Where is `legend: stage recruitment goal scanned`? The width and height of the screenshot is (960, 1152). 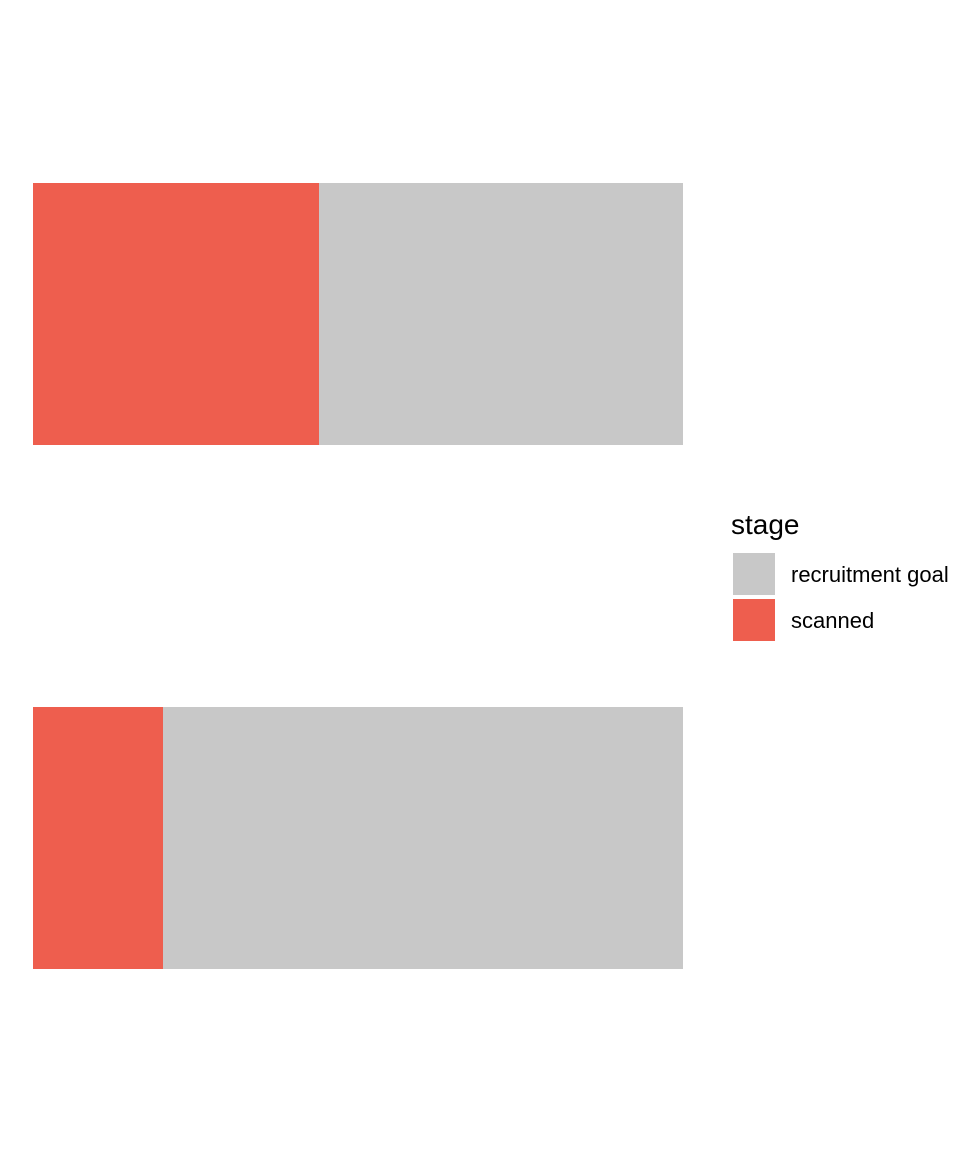
legend: stage recruitment goal scanned is located at coordinates (840, 575).